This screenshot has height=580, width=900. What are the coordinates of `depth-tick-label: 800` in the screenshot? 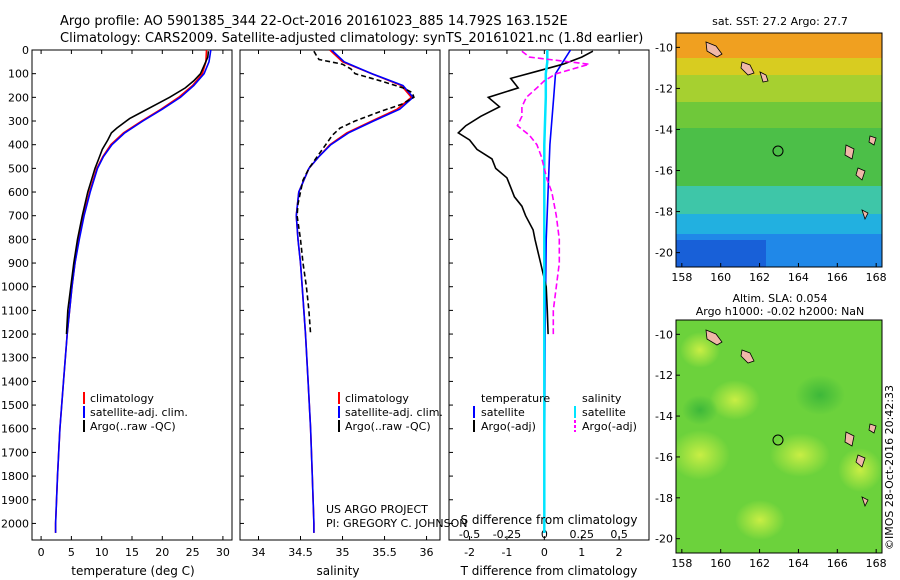 It's located at (18, 239).